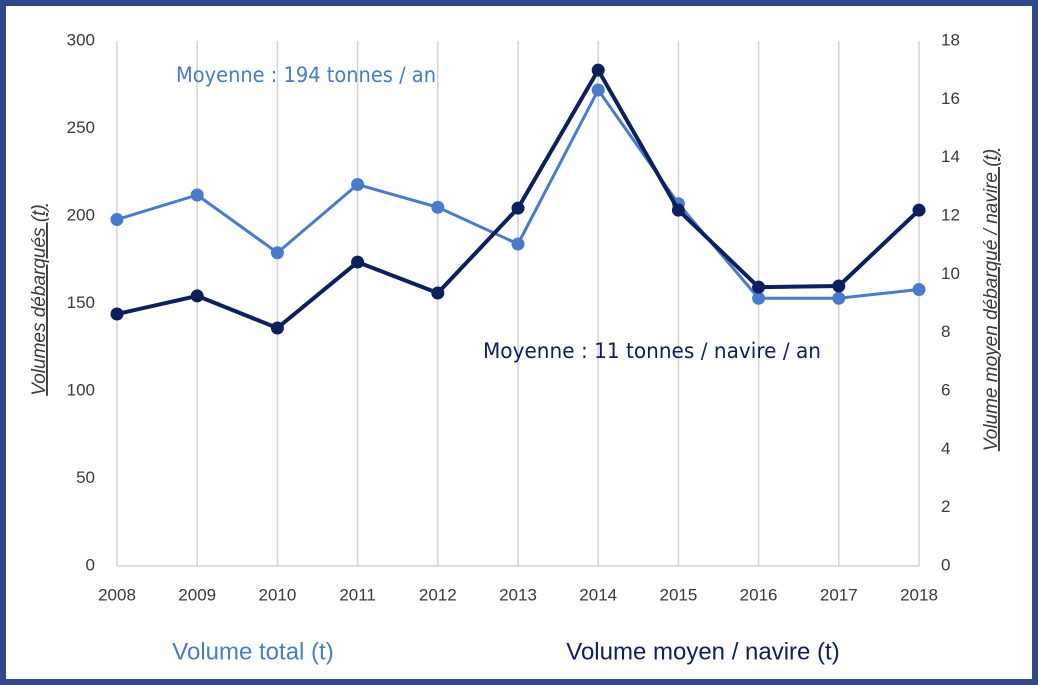  Describe the element at coordinates (950, 273) in the screenshot. I see `y2-tick-label: 10` at that location.